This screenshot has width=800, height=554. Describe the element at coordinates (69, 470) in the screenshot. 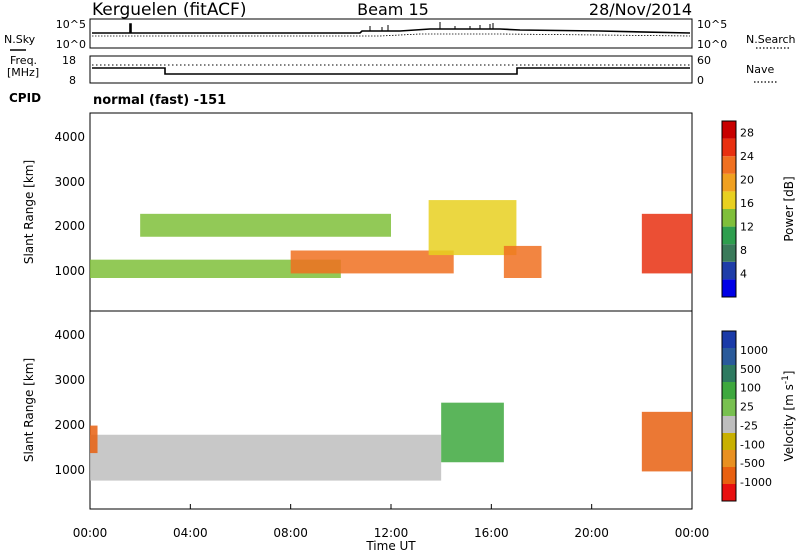

I see `velocity-ytick-1000: 1000` at that location.